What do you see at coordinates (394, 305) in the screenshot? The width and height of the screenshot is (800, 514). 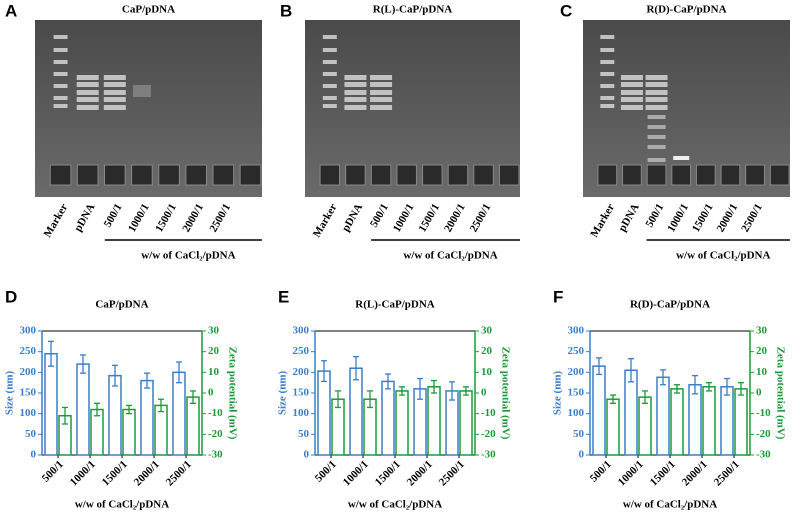 I see `chart-title: R(L)-CaP/pDNA` at bounding box center [394, 305].